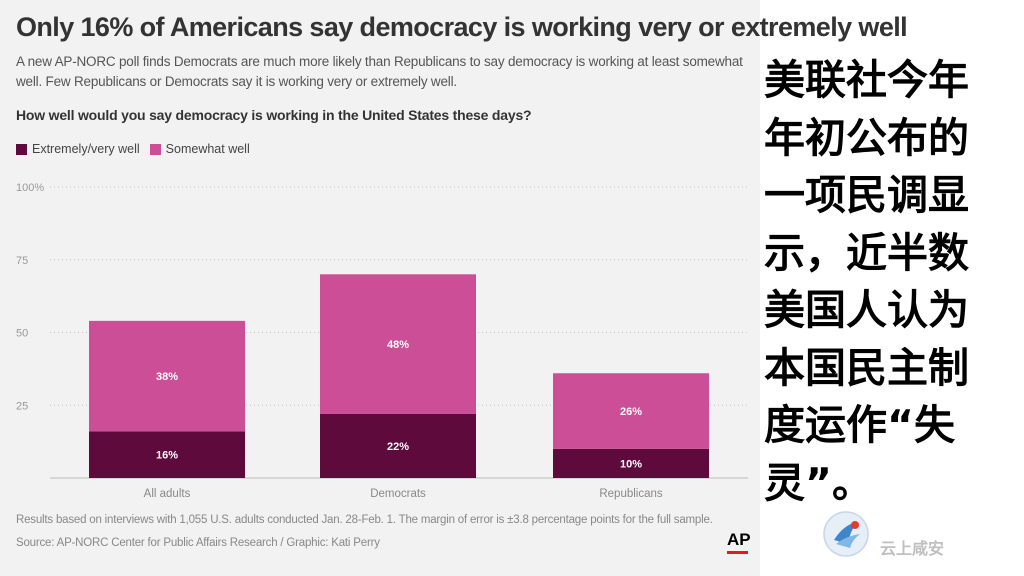  What do you see at coordinates (22, 406) in the screenshot?
I see `y-tick-label: 25` at bounding box center [22, 406].